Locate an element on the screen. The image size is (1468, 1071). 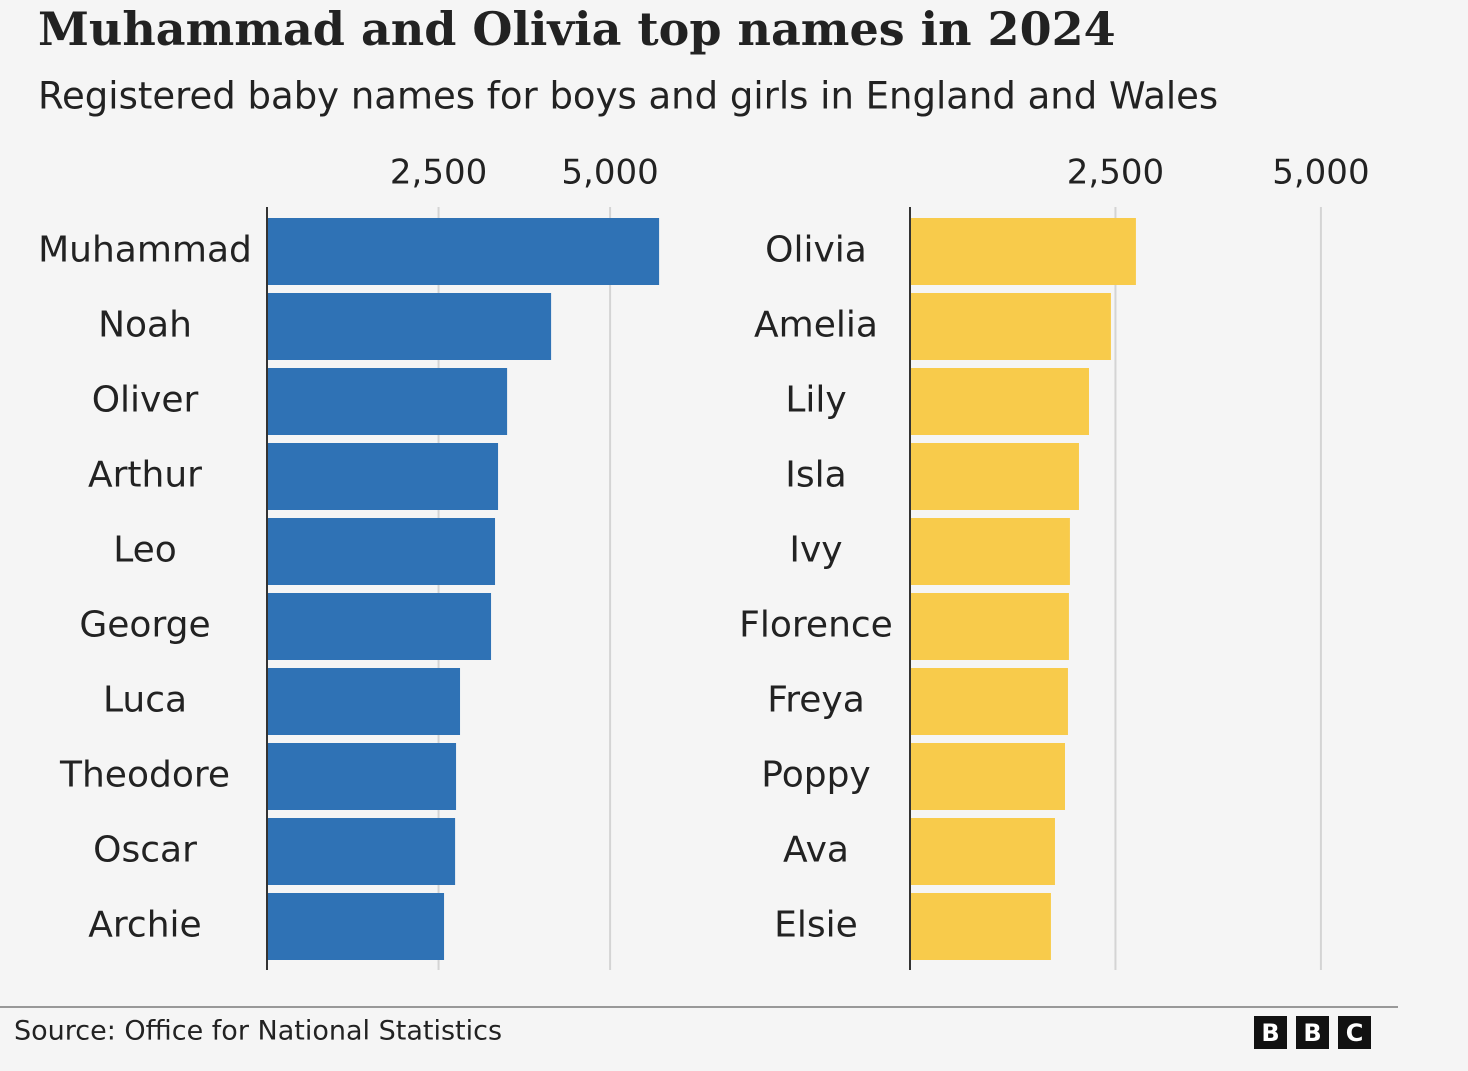
logo-letter: C is located at coordinates (1355, 1033).